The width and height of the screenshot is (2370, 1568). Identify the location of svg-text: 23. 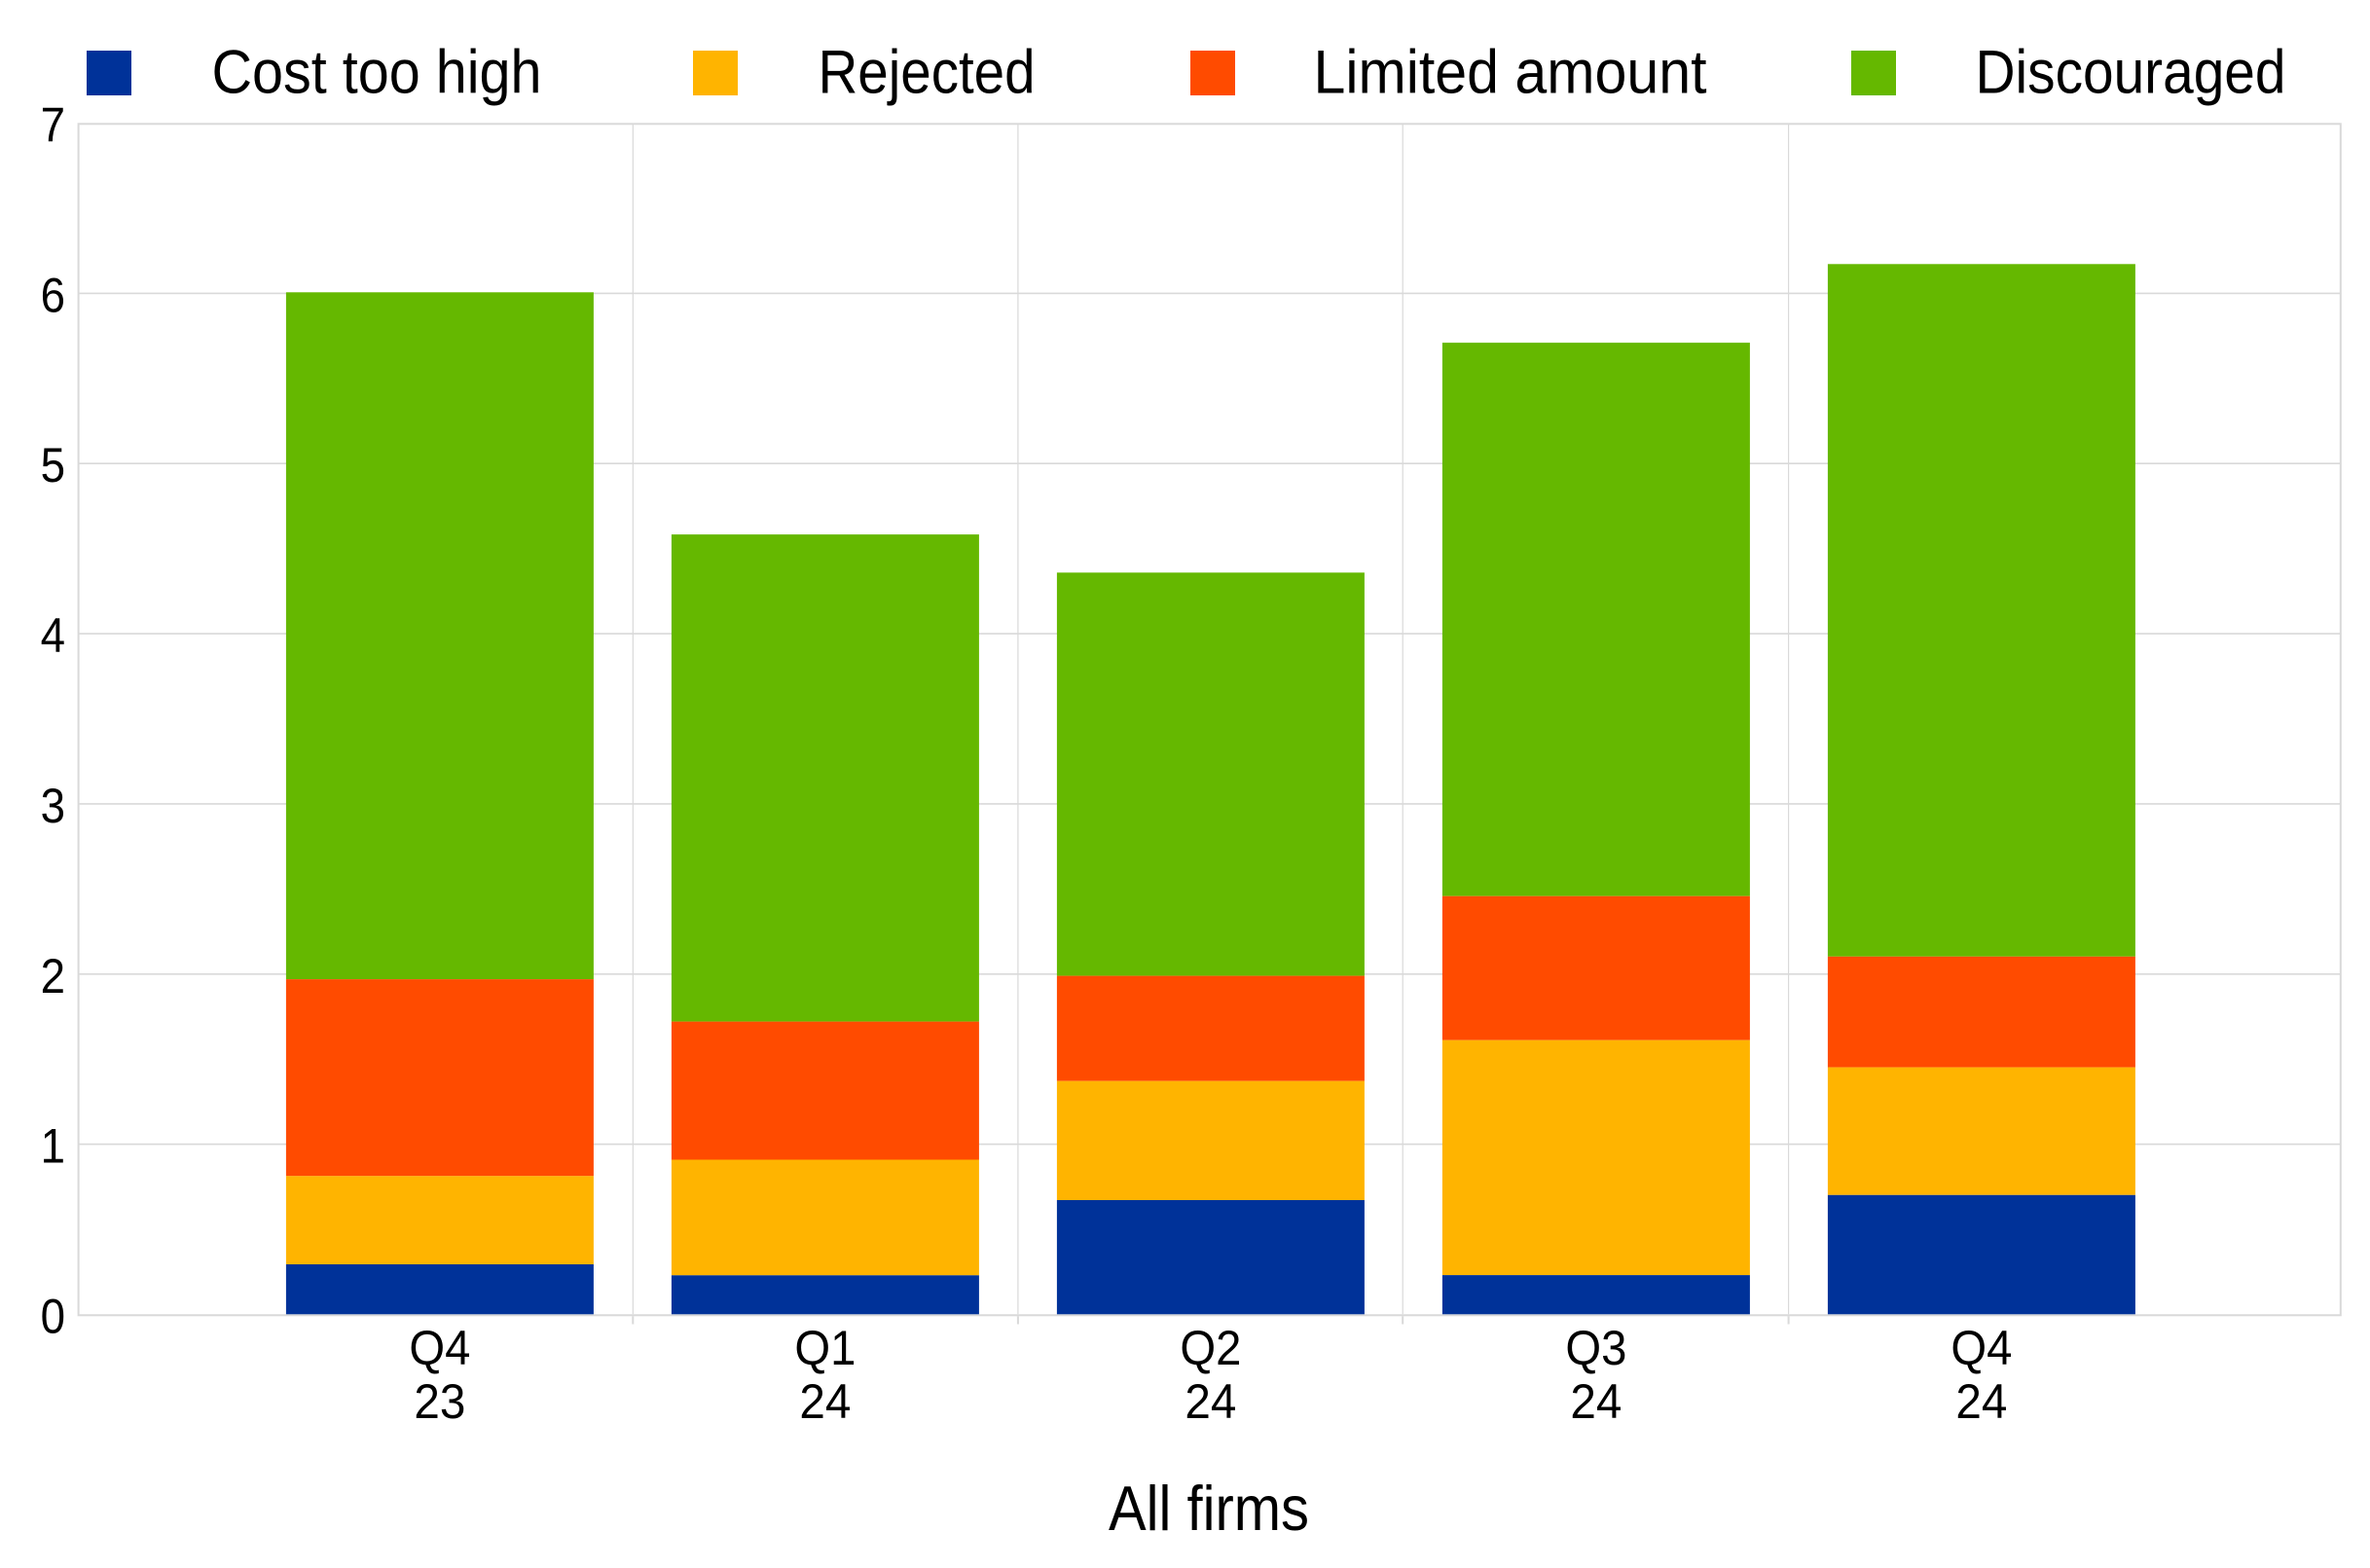
(439, 1401).